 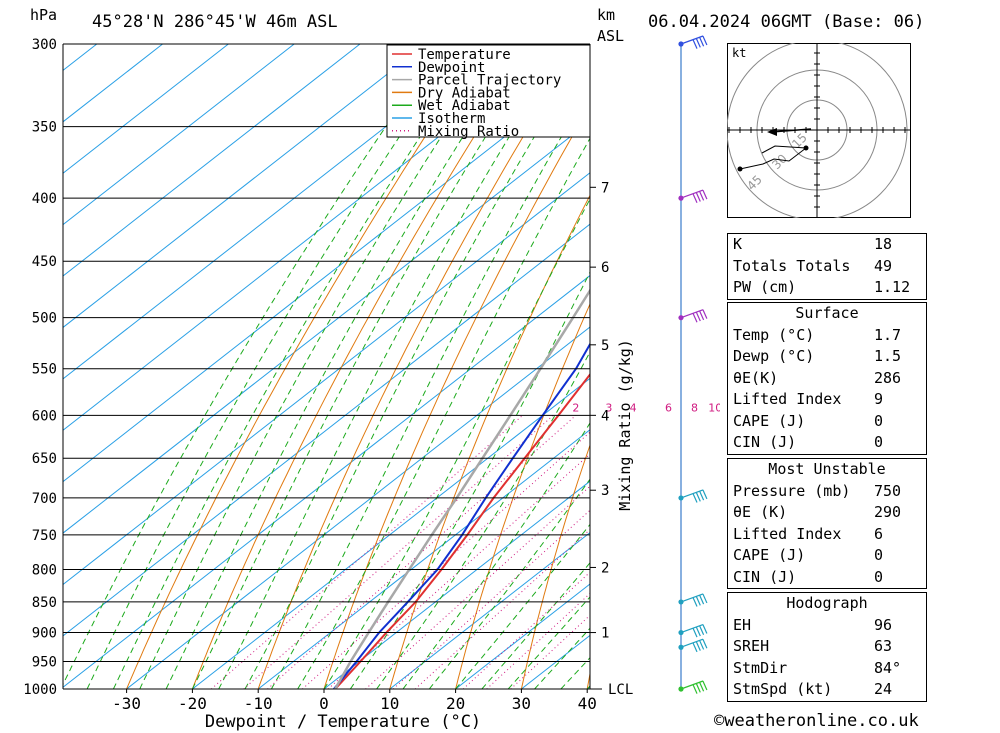 What do you see at coordinates (455, 703) in the screenshot?
I see `x-tick-label: 20` at bounding box center [455, 703].